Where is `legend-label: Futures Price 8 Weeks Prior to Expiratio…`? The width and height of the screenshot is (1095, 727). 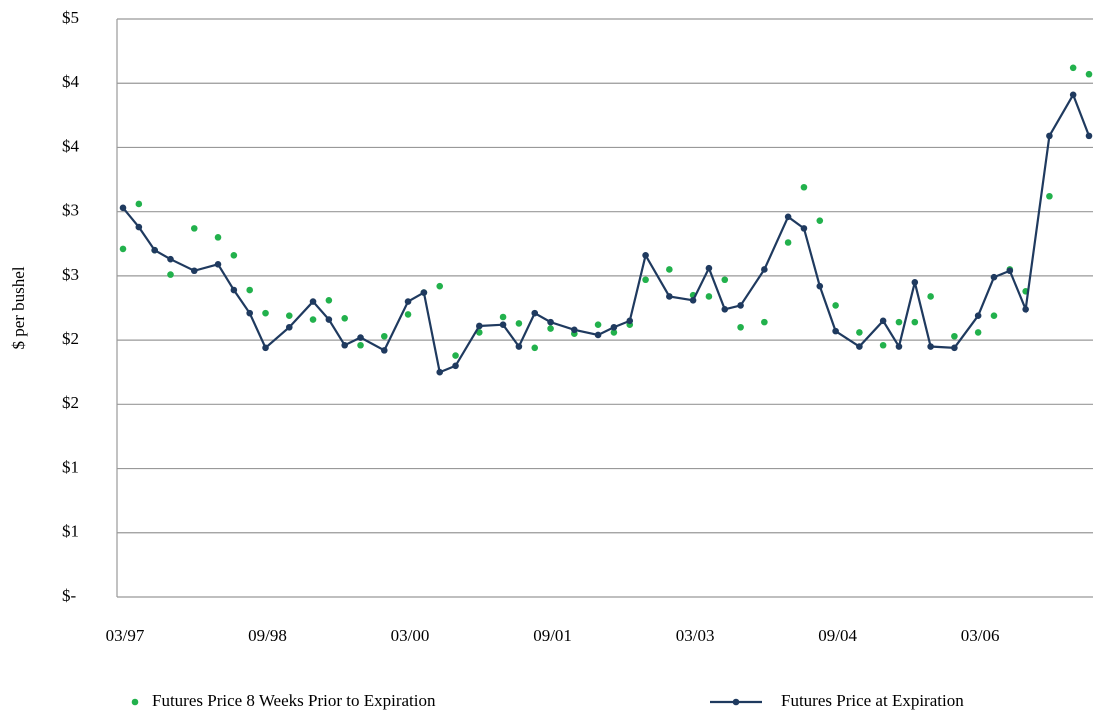 legend-label: Futures Price 8 Weeks Prior to Expiratio… is located at coordinates (294, 700).